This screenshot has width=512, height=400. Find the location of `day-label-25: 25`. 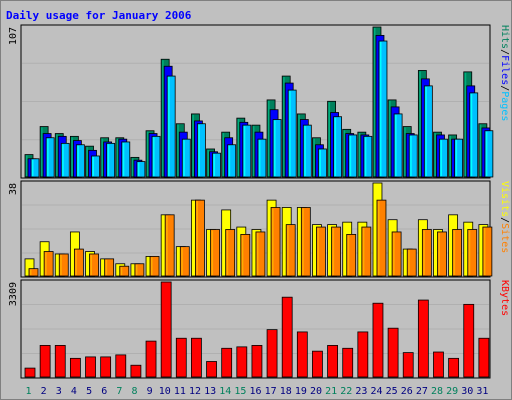

day-label-25: 25 is located at coordinates (392, 391).